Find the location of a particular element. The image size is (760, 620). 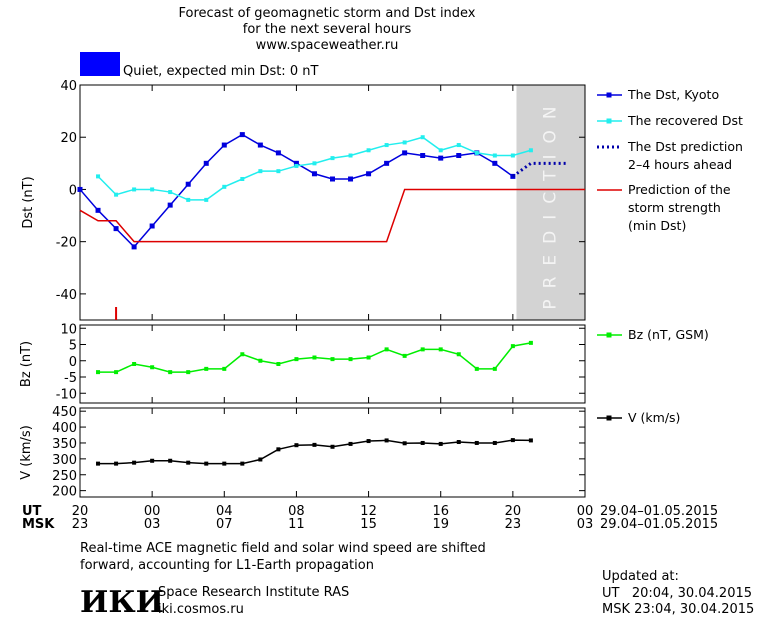

y-tick-label: 300 is located at coordinates (64, 460).